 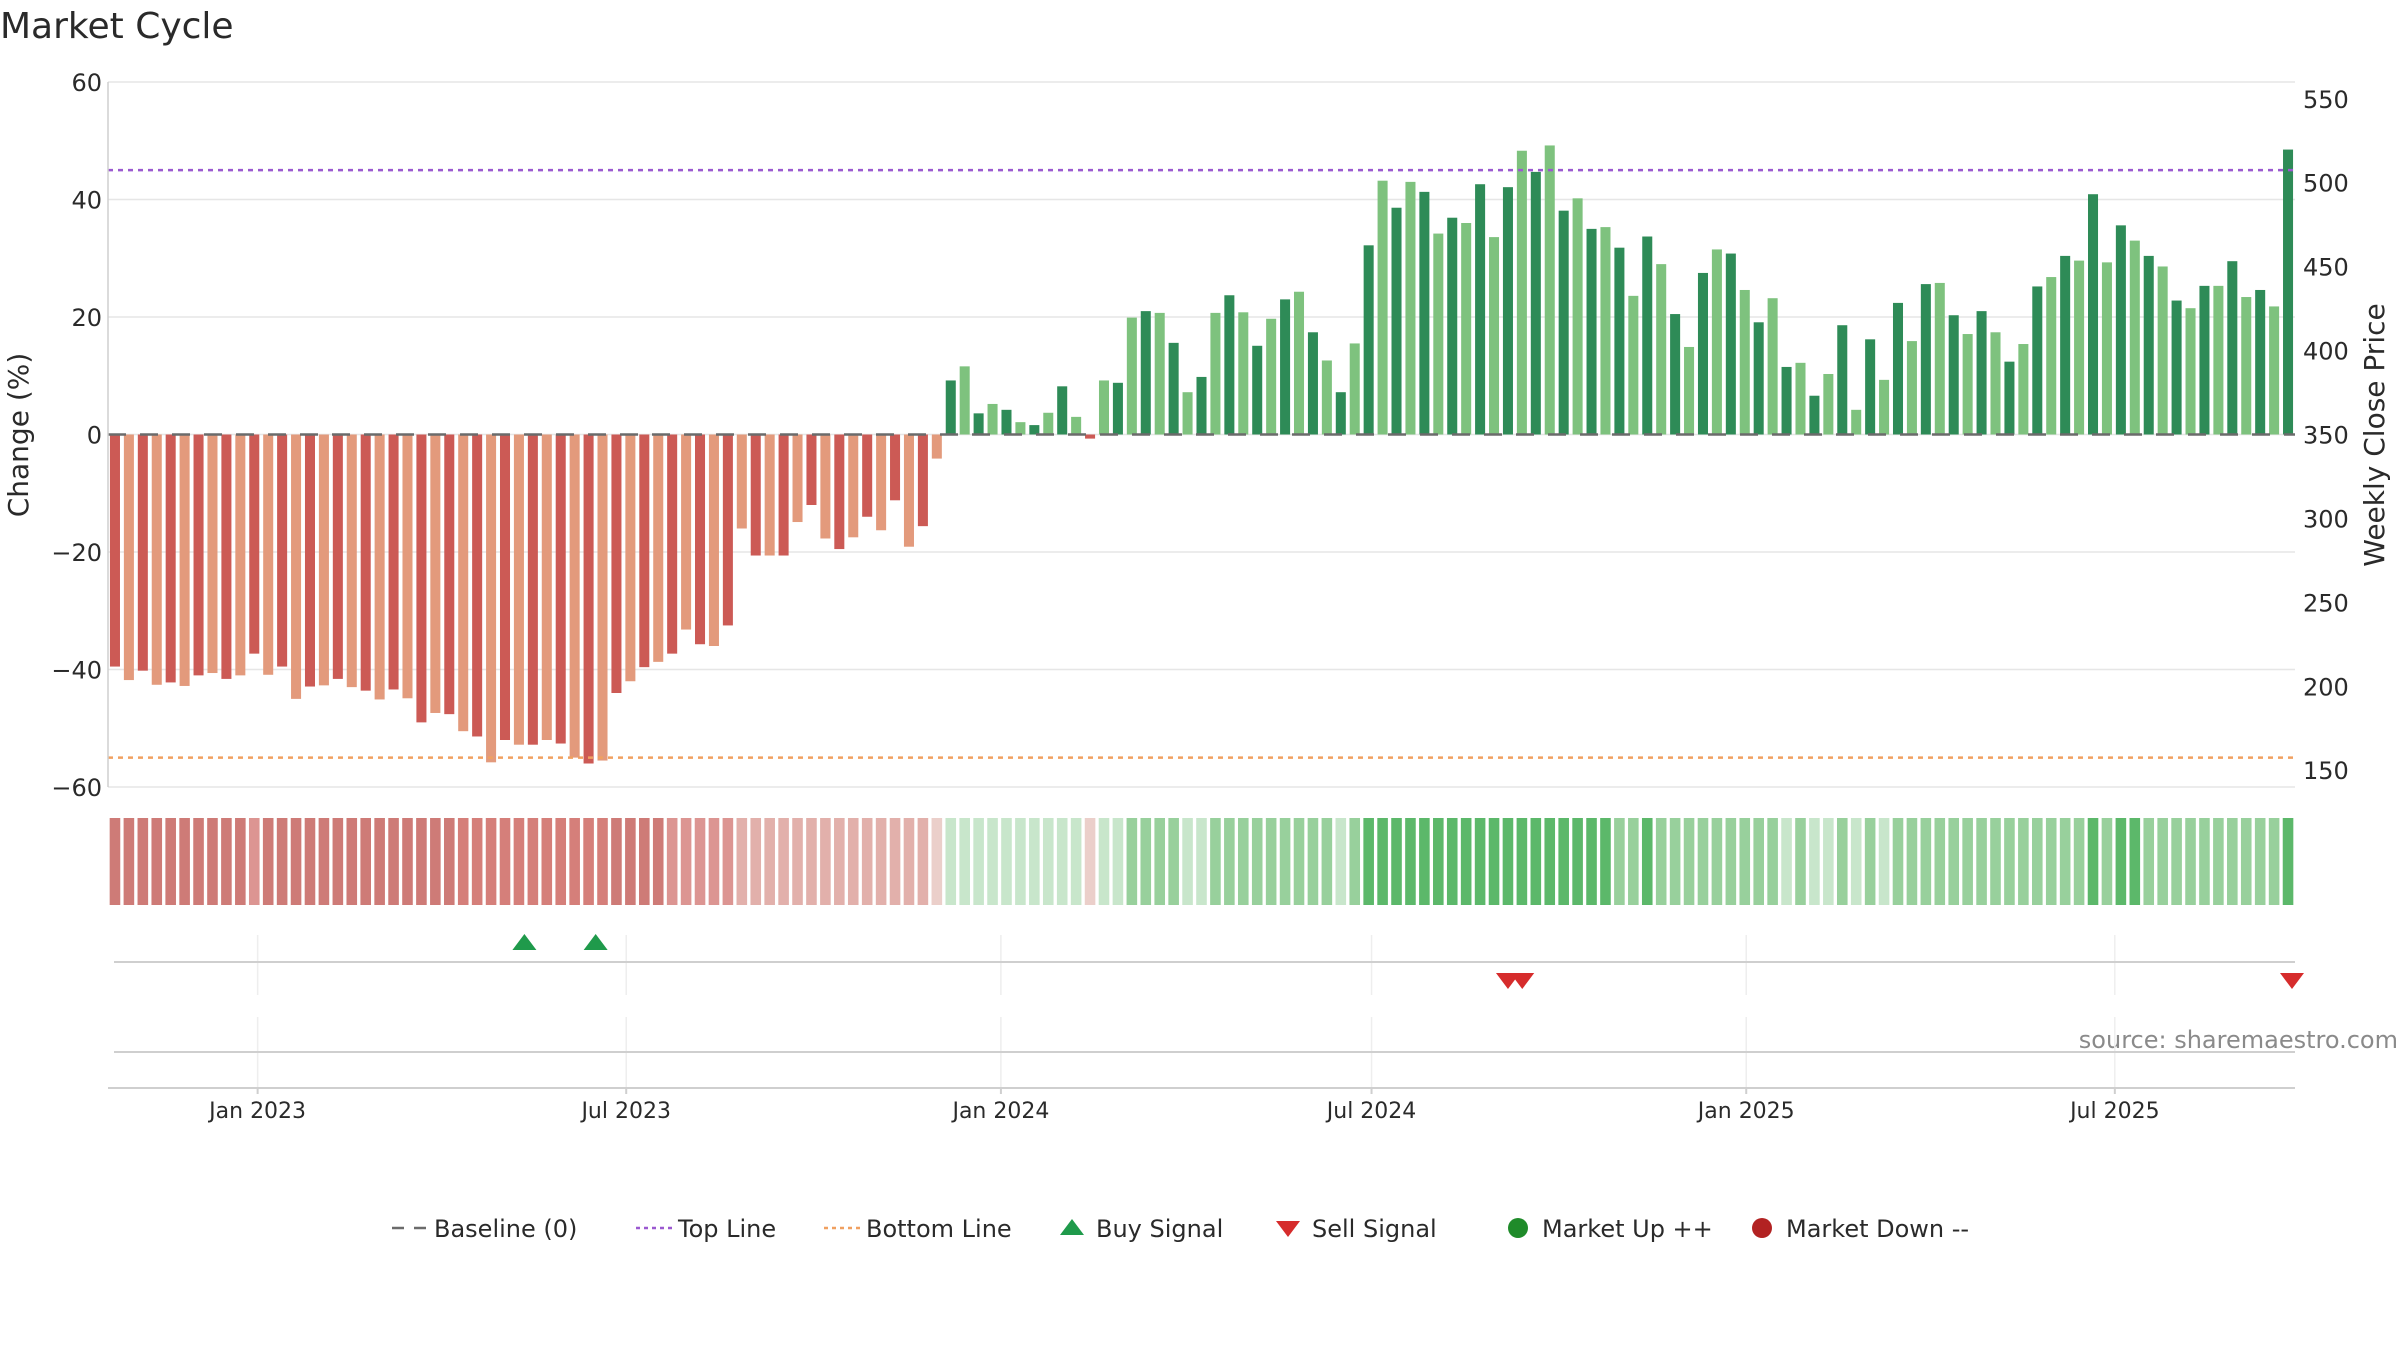 What do you see at coordinates (2326, 771) in the screenshot?
I see `y2-tick-label: 150` at bounding box center [2326, 771].